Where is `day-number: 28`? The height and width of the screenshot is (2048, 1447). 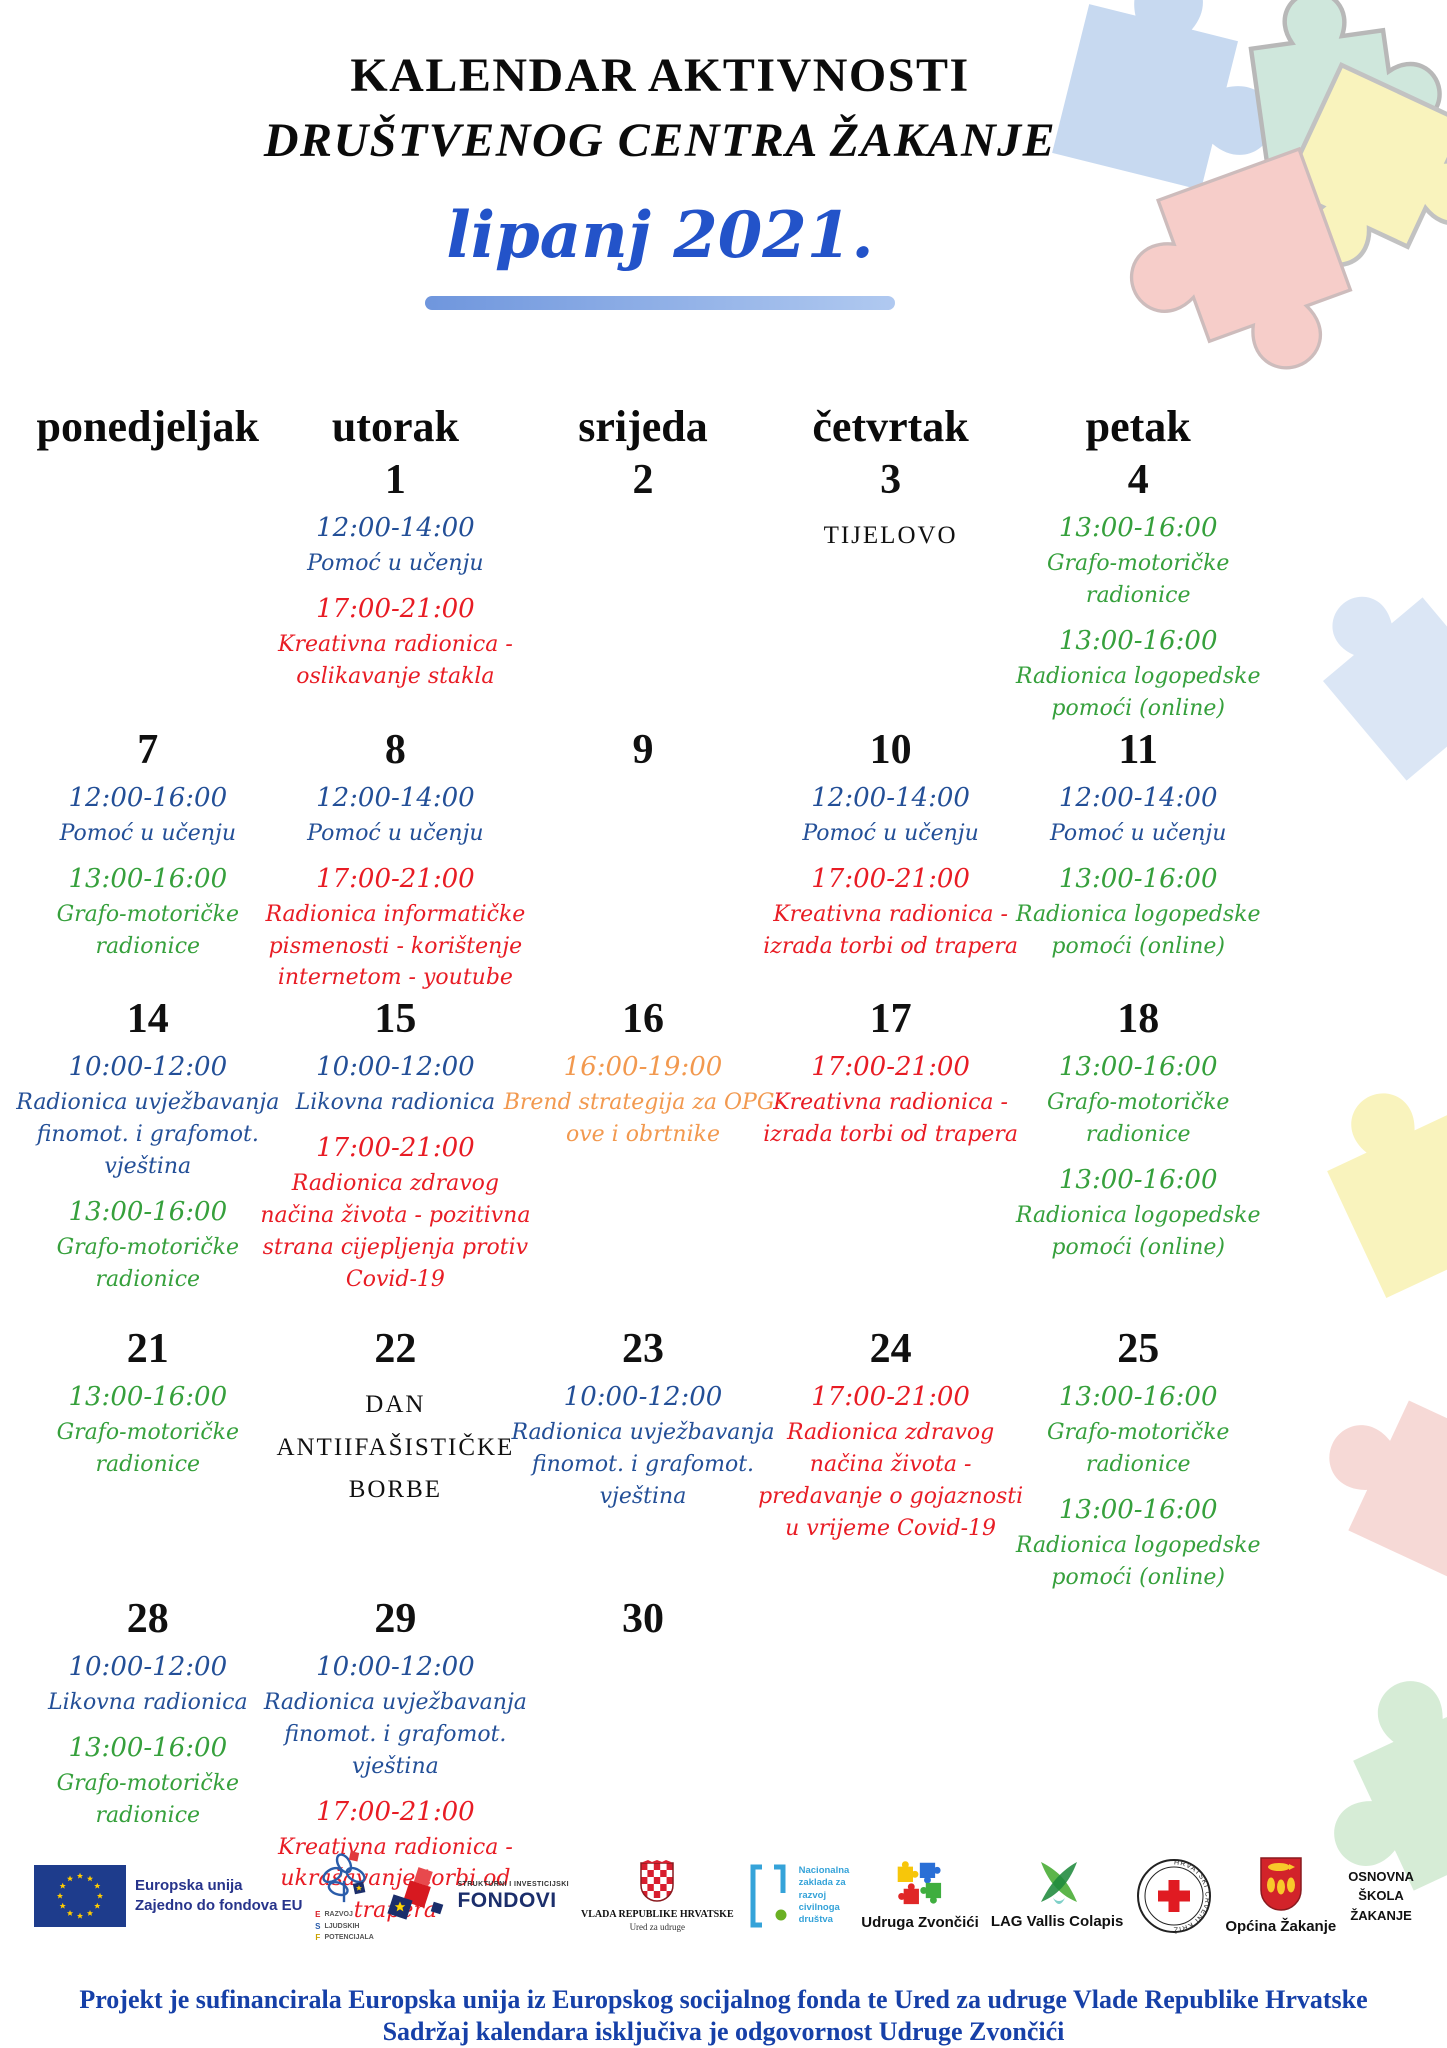
day-number: 28 is located at coordinates (147, 1618).